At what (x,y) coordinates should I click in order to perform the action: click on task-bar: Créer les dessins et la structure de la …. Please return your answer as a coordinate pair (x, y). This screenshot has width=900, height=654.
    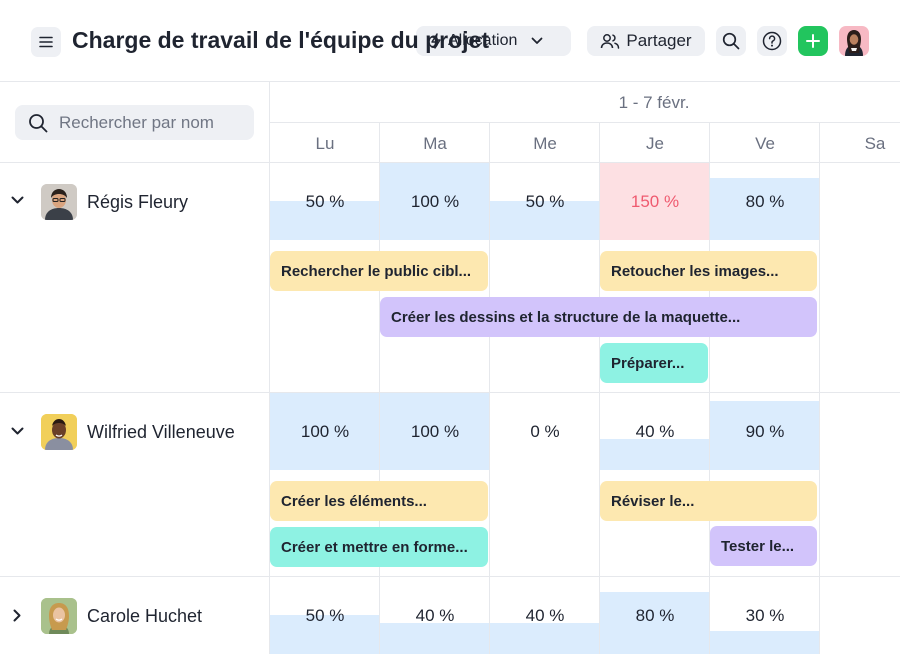
    Looking at the image, I should click on (598, 317).